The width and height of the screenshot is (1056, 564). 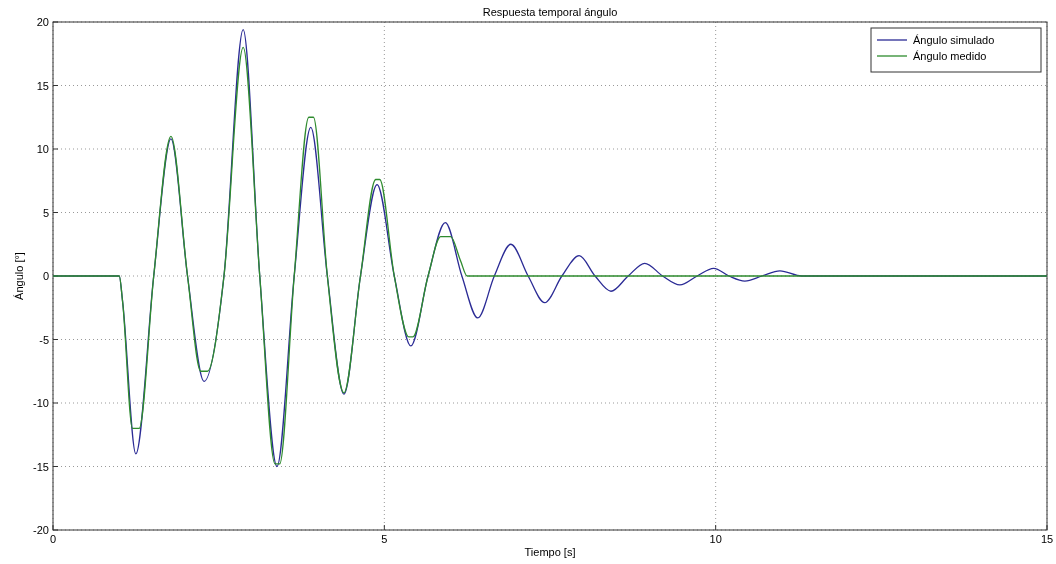 I want to click on y-axis-title: Ángulo [°], so click(x=19, y=276).